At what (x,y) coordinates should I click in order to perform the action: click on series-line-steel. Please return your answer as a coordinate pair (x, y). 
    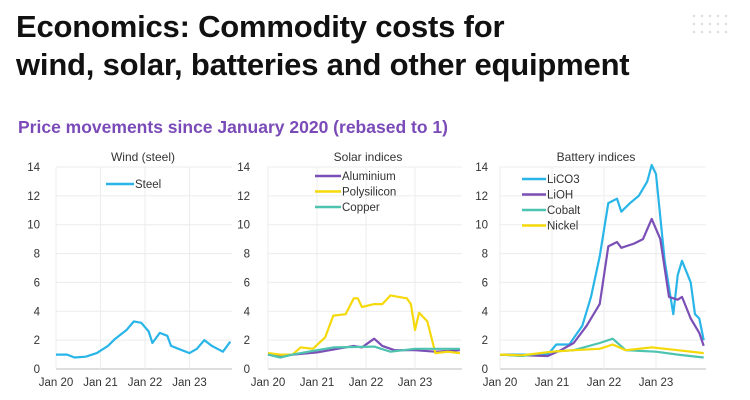
    Looking at the image, I should click on (144, 339).